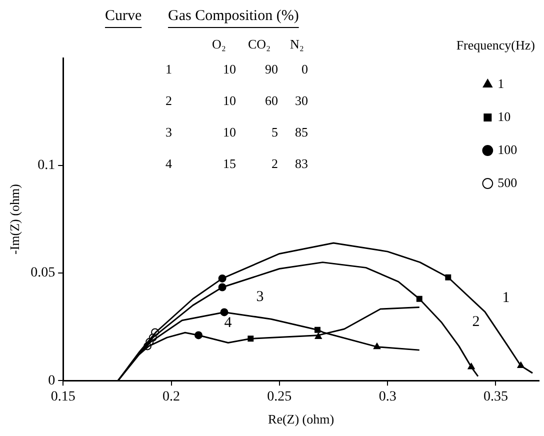 This screenshot has height=436, width=544. What do you see at coordinates (14, 219) in the screenshot?
I see `y-axis-title: -Im(Z) (ohm)` at bounding box center [14, 219].